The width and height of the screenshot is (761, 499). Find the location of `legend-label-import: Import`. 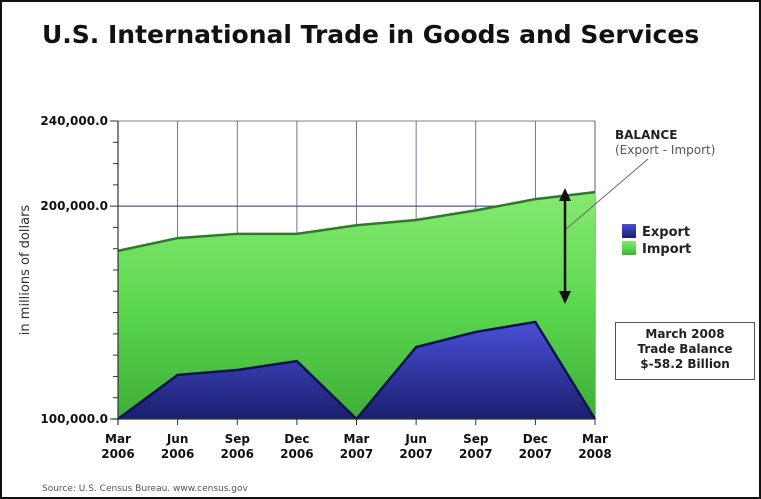

legend-label-import: Import is located at coordinates (666, 249).